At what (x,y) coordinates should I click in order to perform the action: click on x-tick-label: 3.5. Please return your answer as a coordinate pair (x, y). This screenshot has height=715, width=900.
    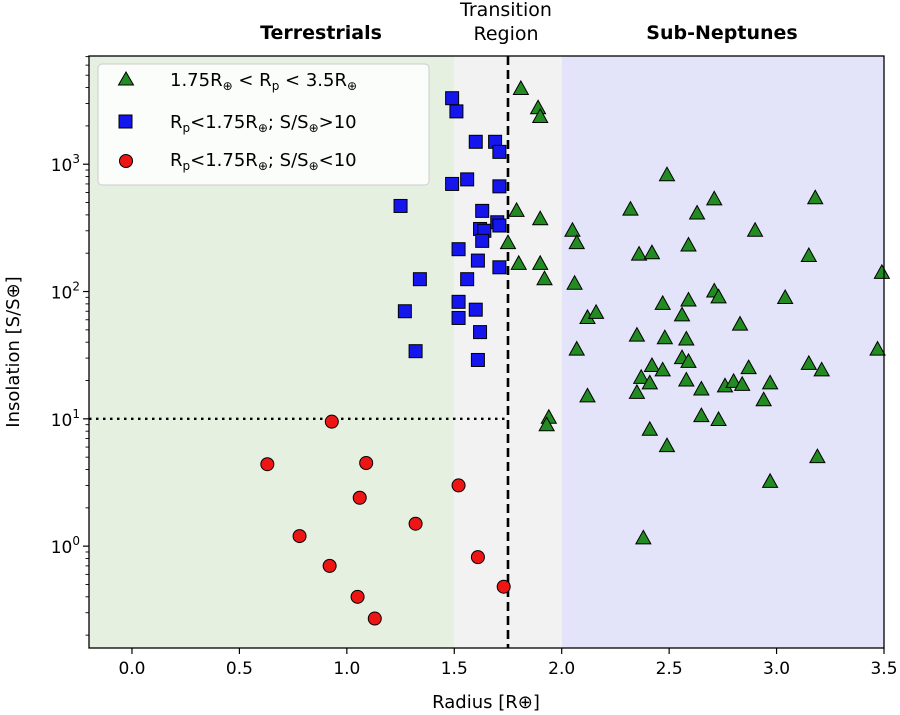
    Looking at the image, I should click on (883, 669).